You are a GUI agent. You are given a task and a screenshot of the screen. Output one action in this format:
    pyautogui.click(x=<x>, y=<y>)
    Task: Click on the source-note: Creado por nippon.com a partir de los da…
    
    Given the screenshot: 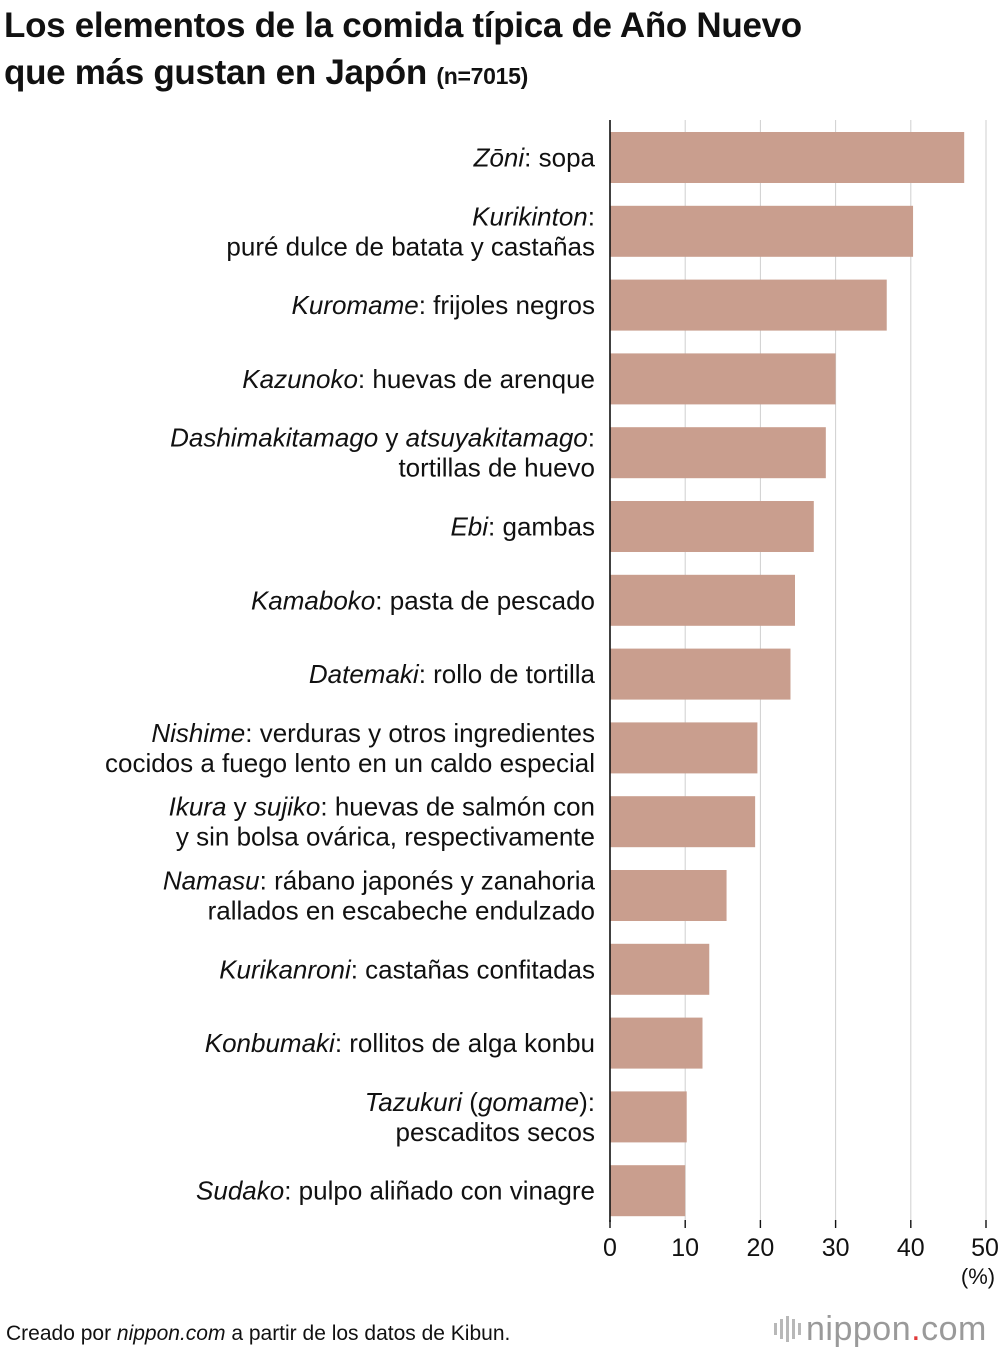 What is the action you would take?
    pyautogui.click(x=258, y=1334)
    